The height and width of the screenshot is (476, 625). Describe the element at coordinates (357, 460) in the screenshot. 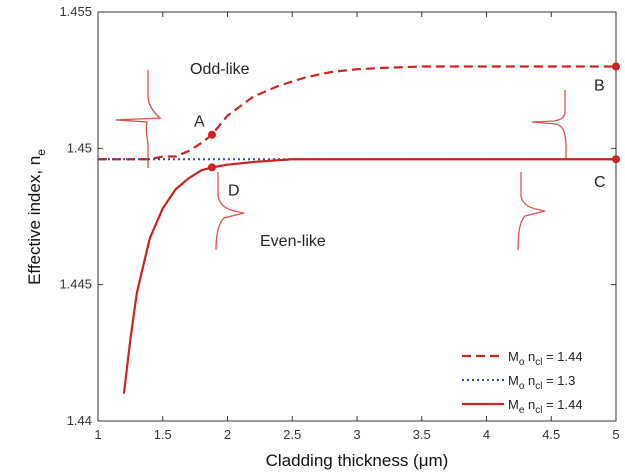

I see `x-axis-label: Cladding thickness (μm)` at that location.